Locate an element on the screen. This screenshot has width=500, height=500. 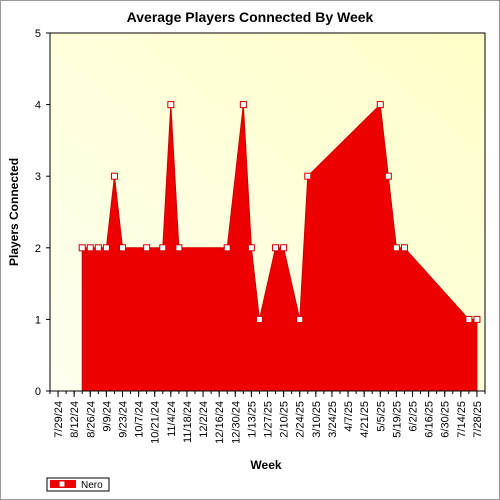
x-tick-label: 1/27/25 is located at coordinates (269, 419).